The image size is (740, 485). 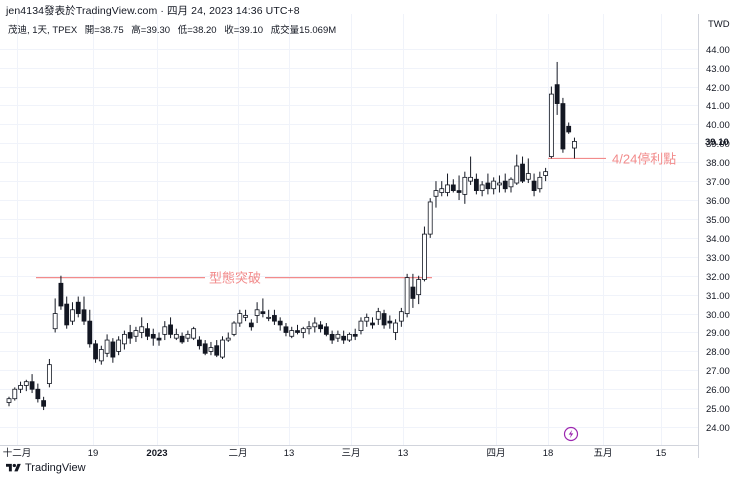 I want to click on price-tick-label: 34.00, so click(x=718, y=239).